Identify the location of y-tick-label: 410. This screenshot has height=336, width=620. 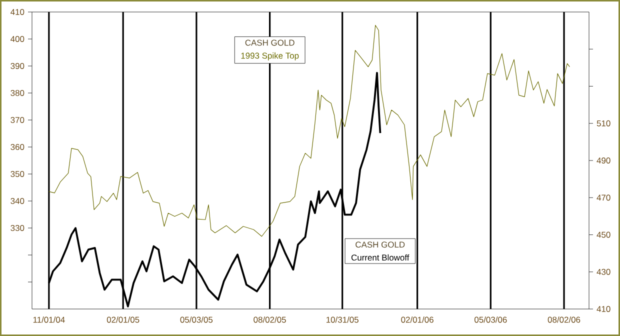
(17, 12).